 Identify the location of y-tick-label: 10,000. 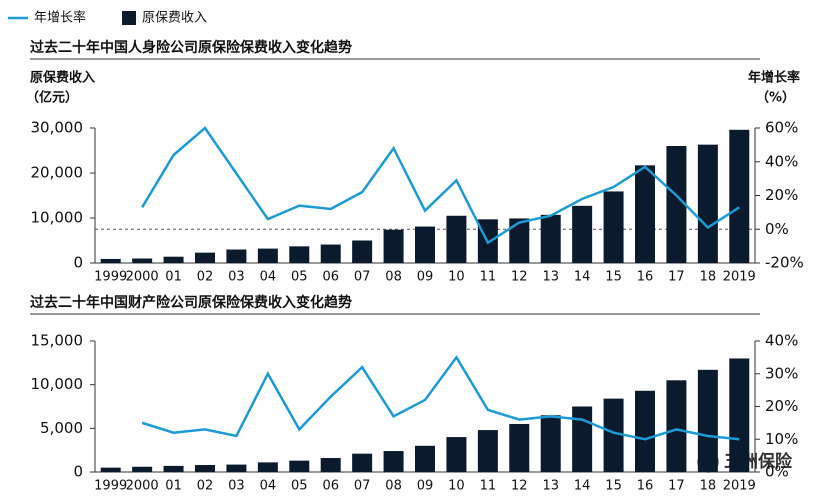
(57, 384).